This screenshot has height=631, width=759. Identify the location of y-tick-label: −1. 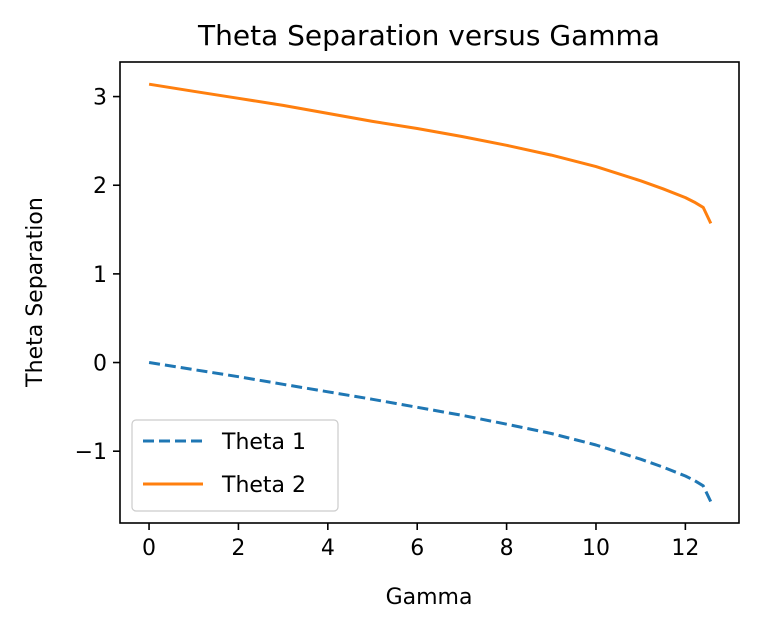
(91, 452).